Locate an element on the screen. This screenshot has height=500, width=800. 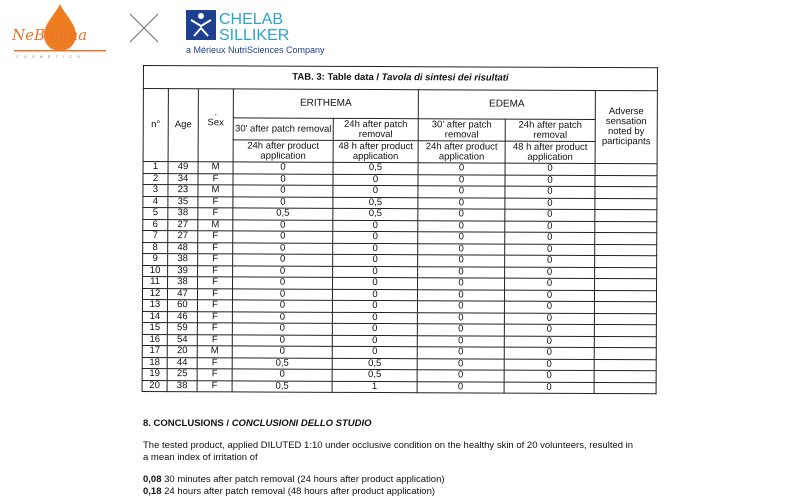
table-cell: 6 is located at coordinates (155, 225).